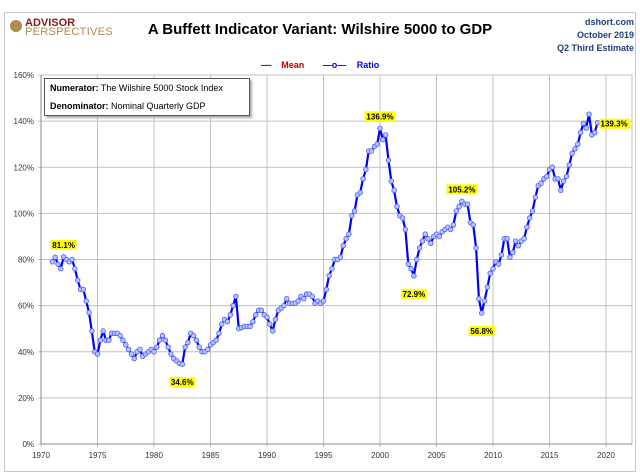 Image resolution: width=640 pixels, height=474 pixels. I want to click on y-tick-label: 20%, so click(26, 398).